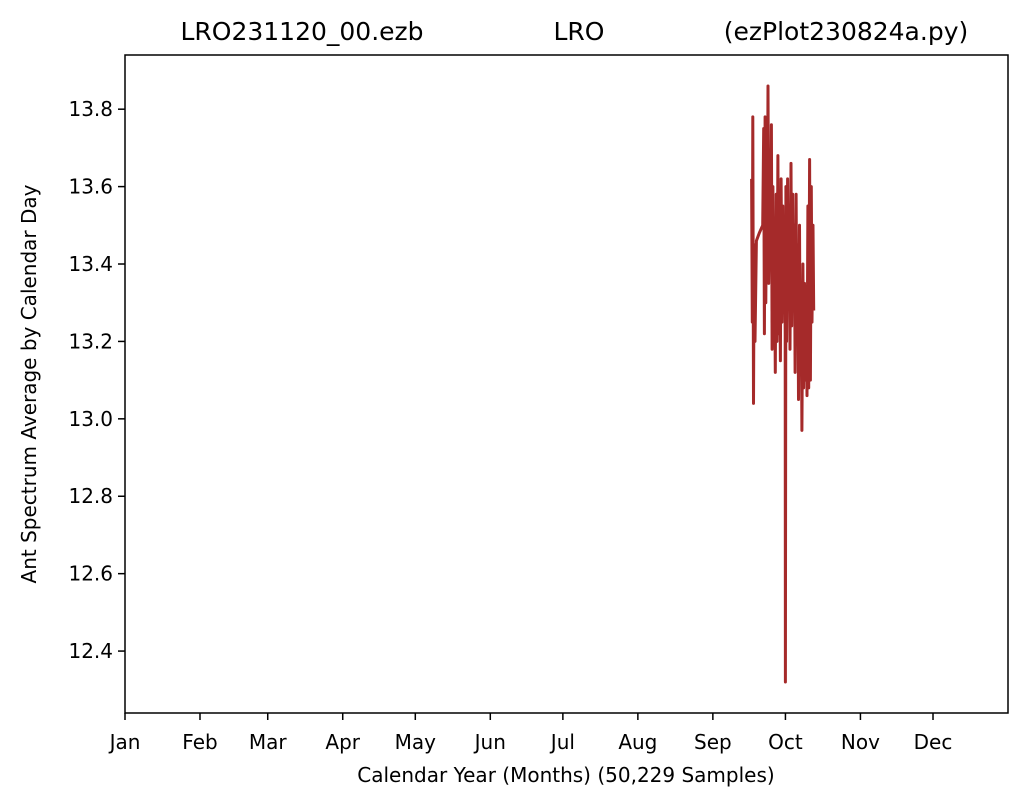 The width and height of the screenshot is (1024, 807). Describe the element at coordinates (785, 742) in the screenshot. I see `x-tick-label: Oct` at that location.